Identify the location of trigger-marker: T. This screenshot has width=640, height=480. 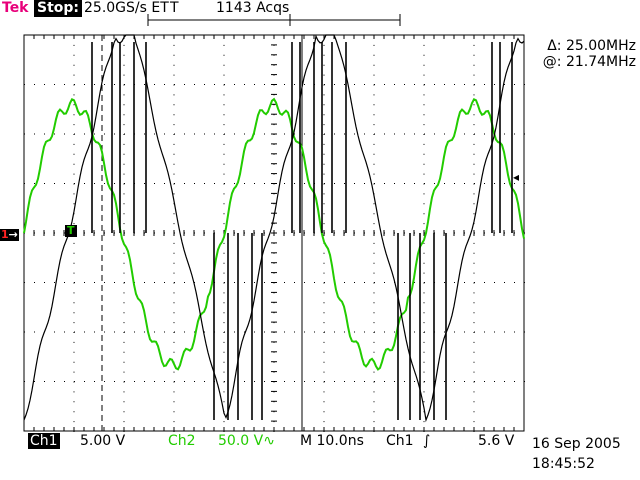
(71, 230).